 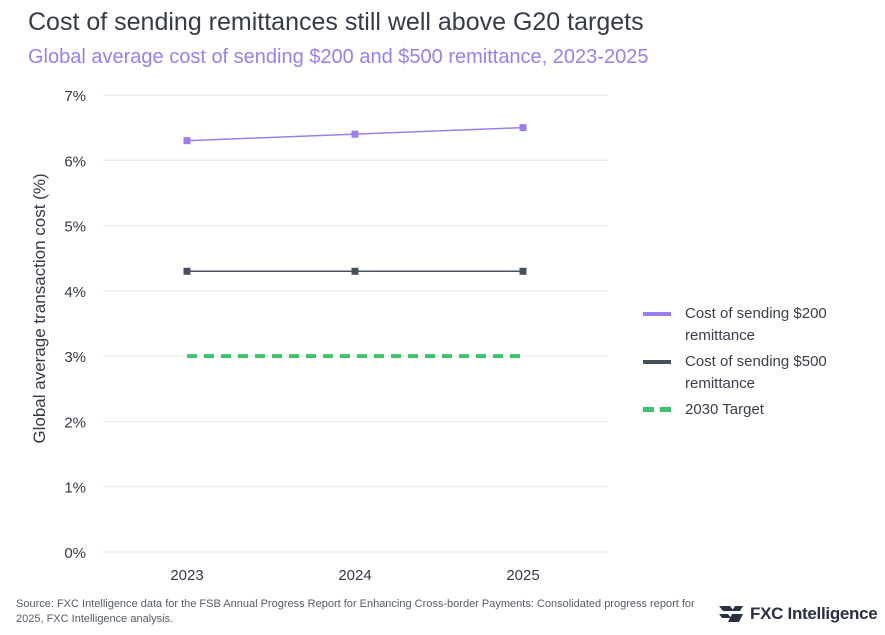 What do you see at coordinates (657, 409) in the screenshot?
I see `legend-swatch-target` at bounding box center [657, 409].